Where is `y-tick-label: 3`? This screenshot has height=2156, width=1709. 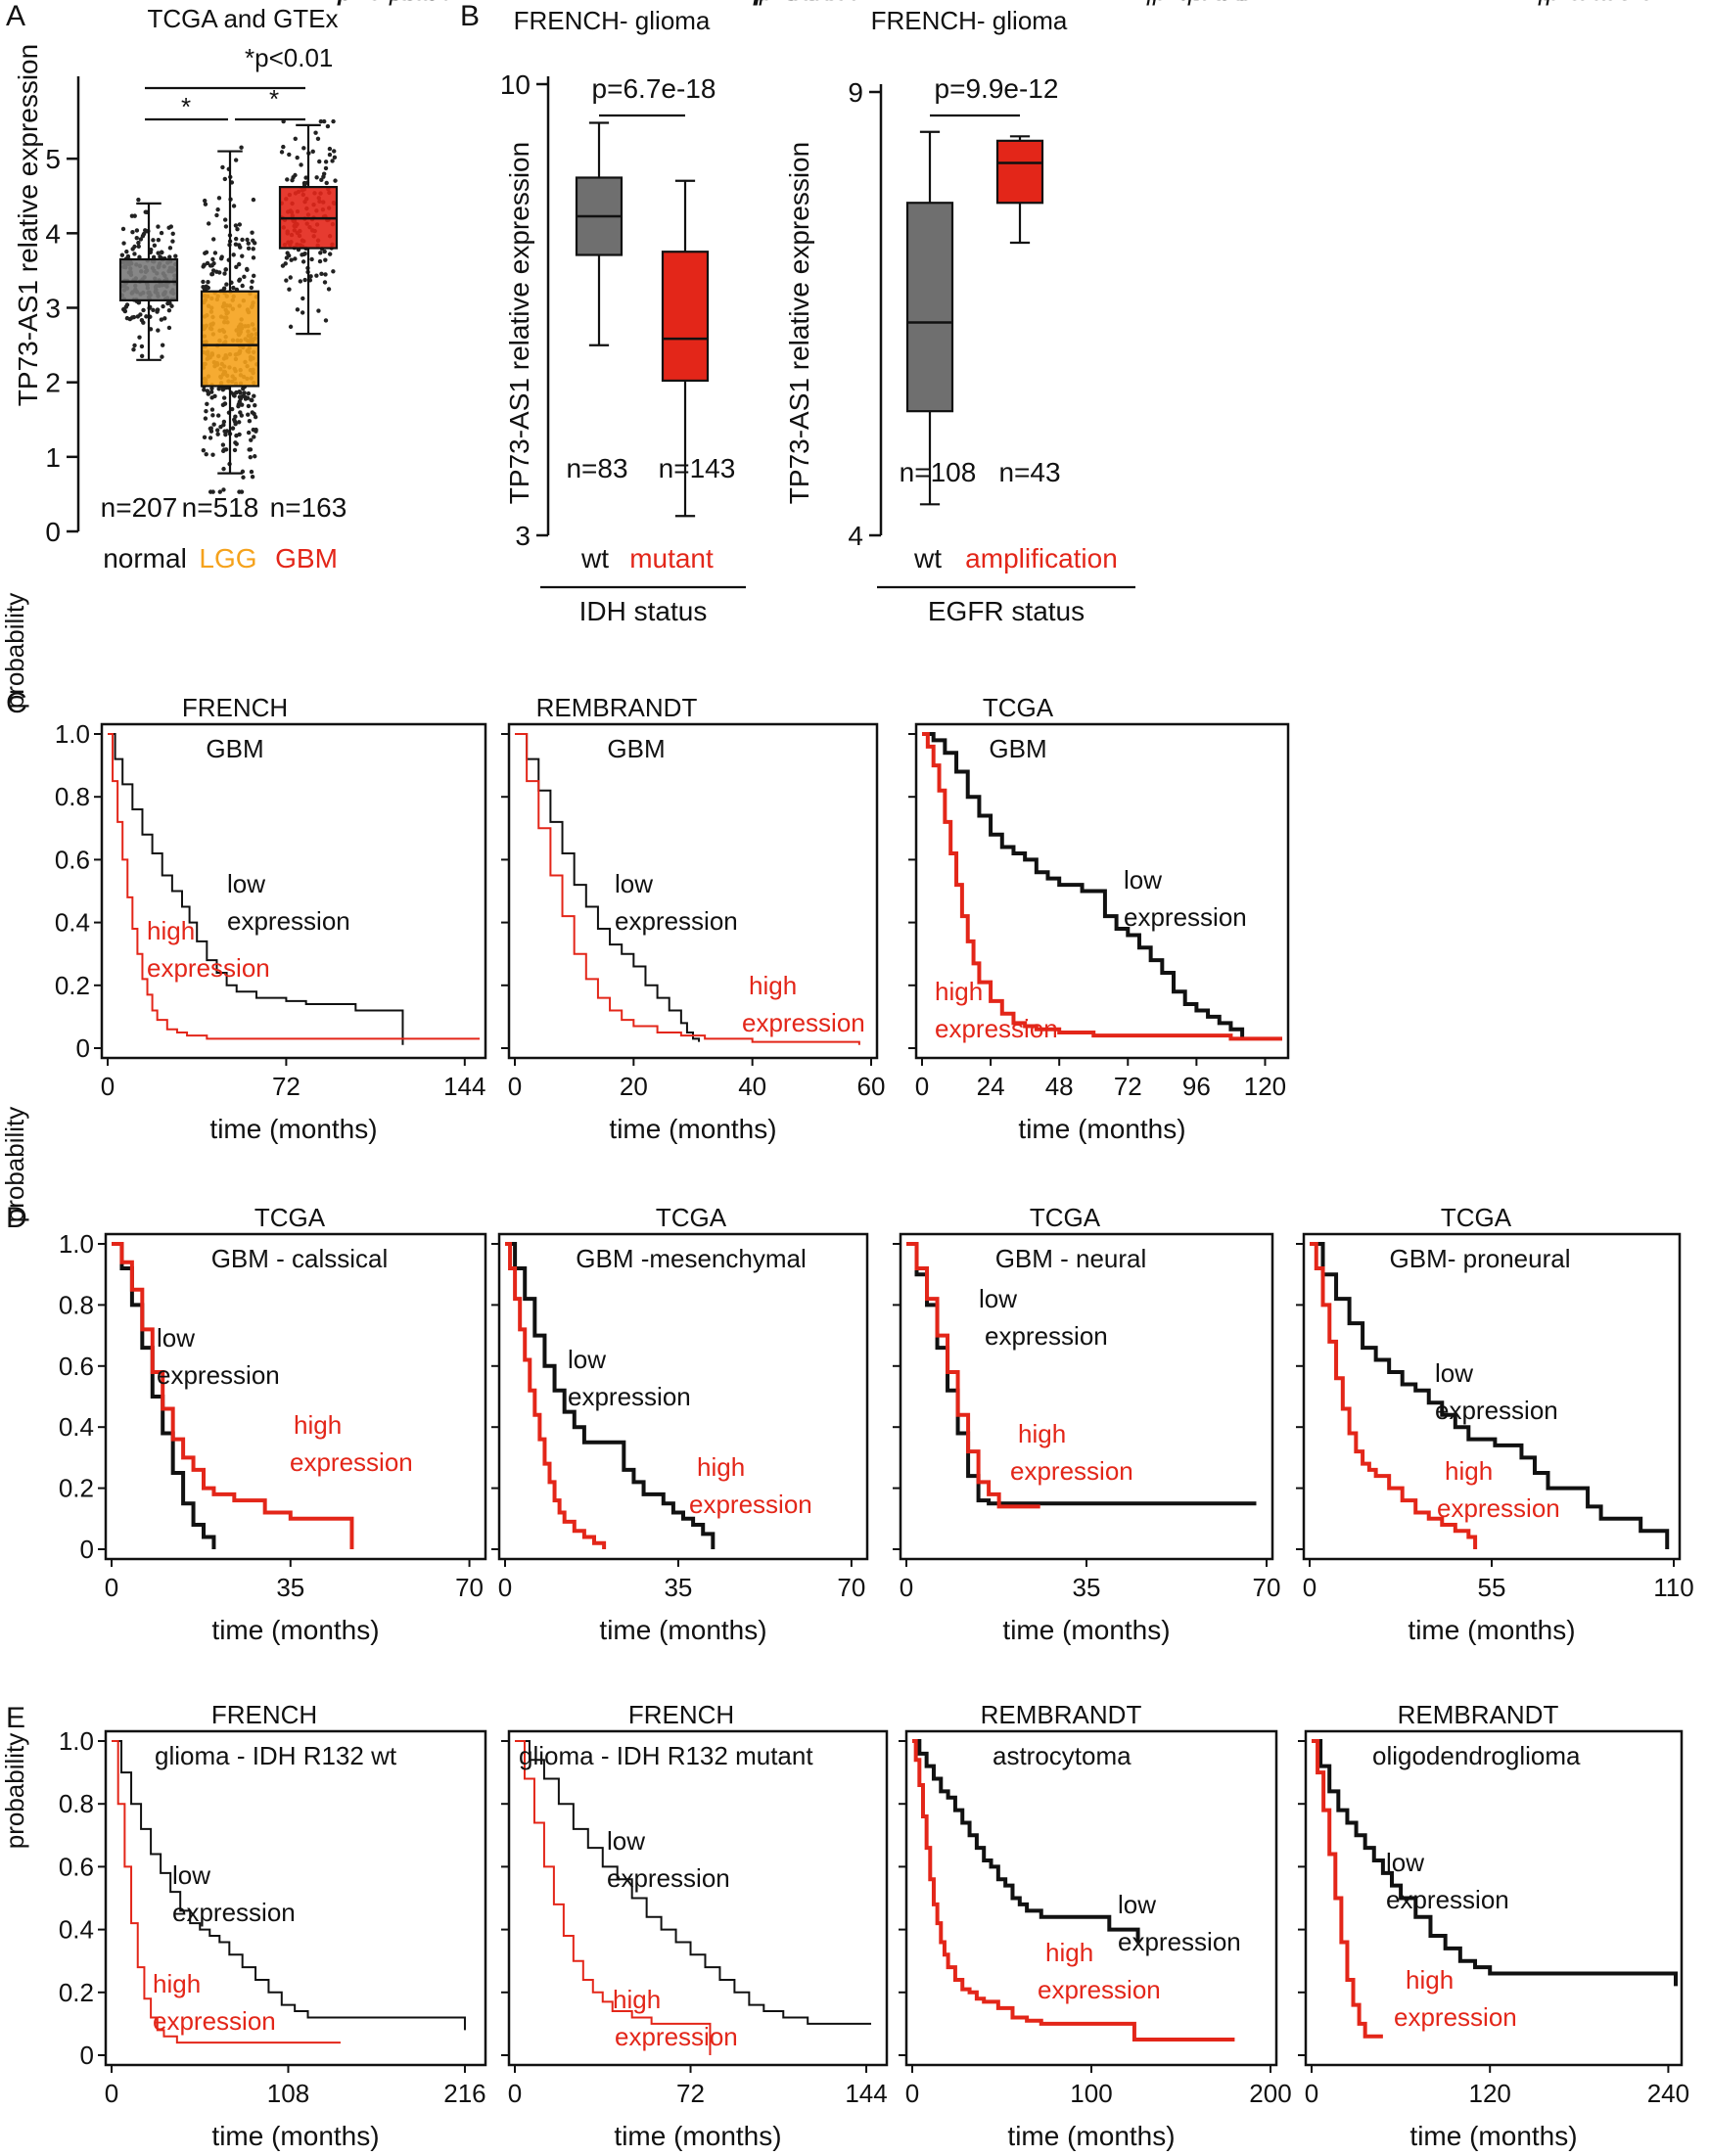
y-tick-label: 3 is located at coordinates (523, 536).